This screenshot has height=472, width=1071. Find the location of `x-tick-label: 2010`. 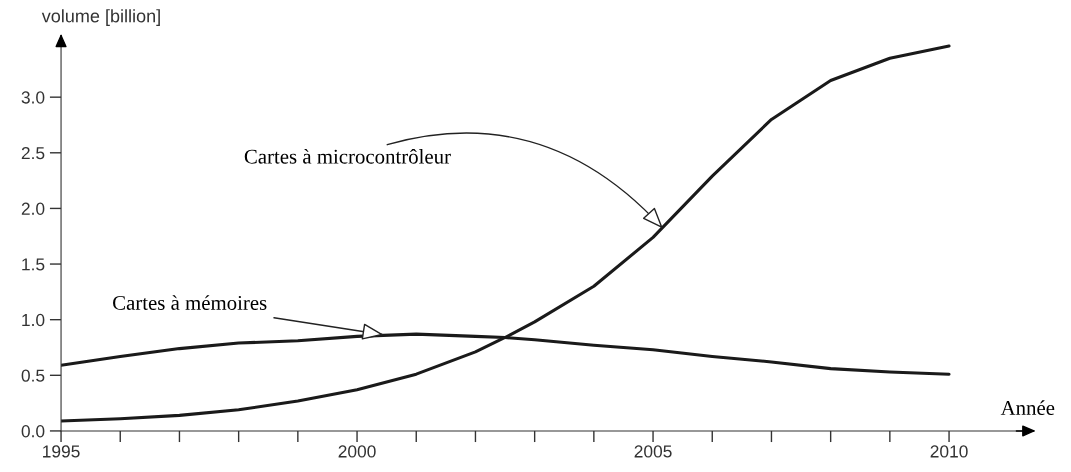

x-tick-label: 2010 is located at coordinates (949, 451).